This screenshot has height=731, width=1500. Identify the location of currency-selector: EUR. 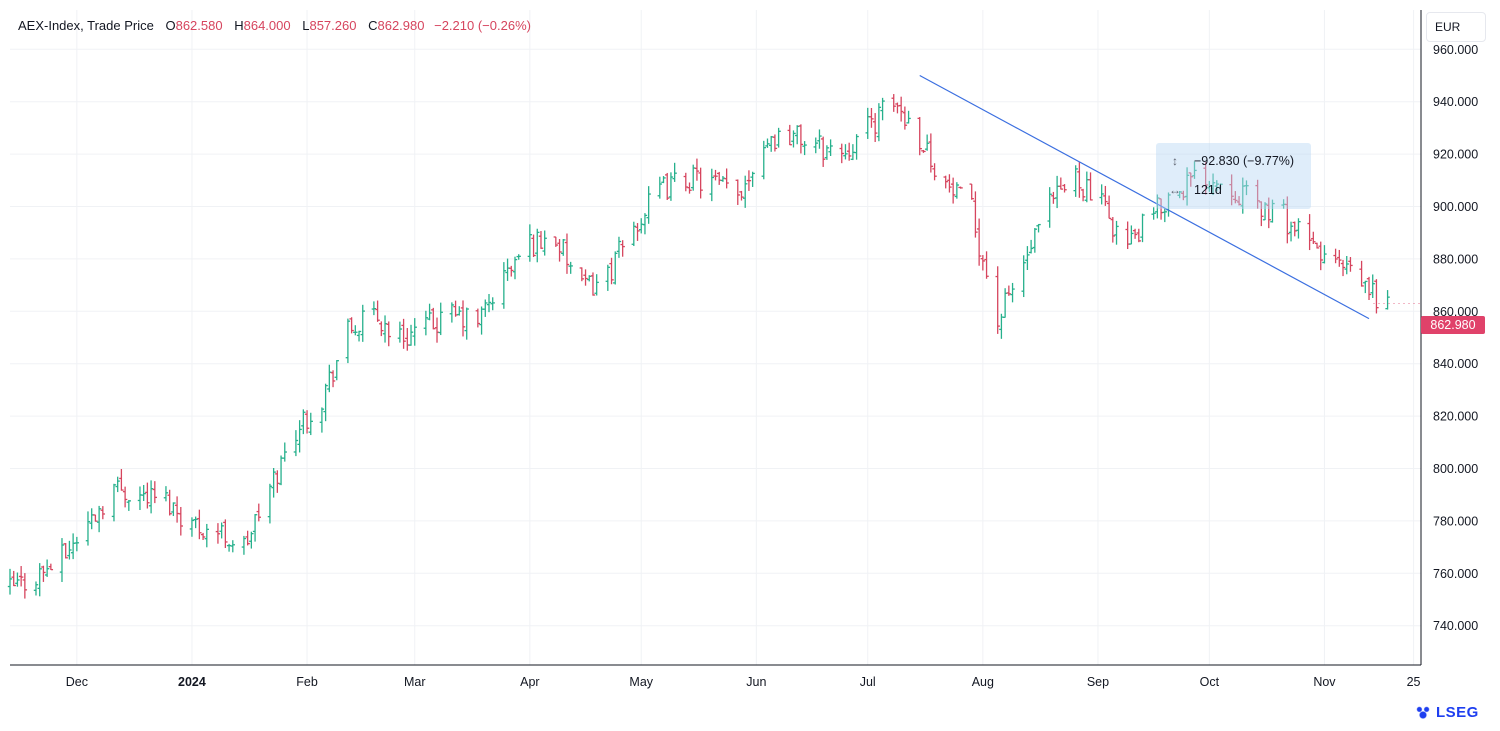
(1456, 27).